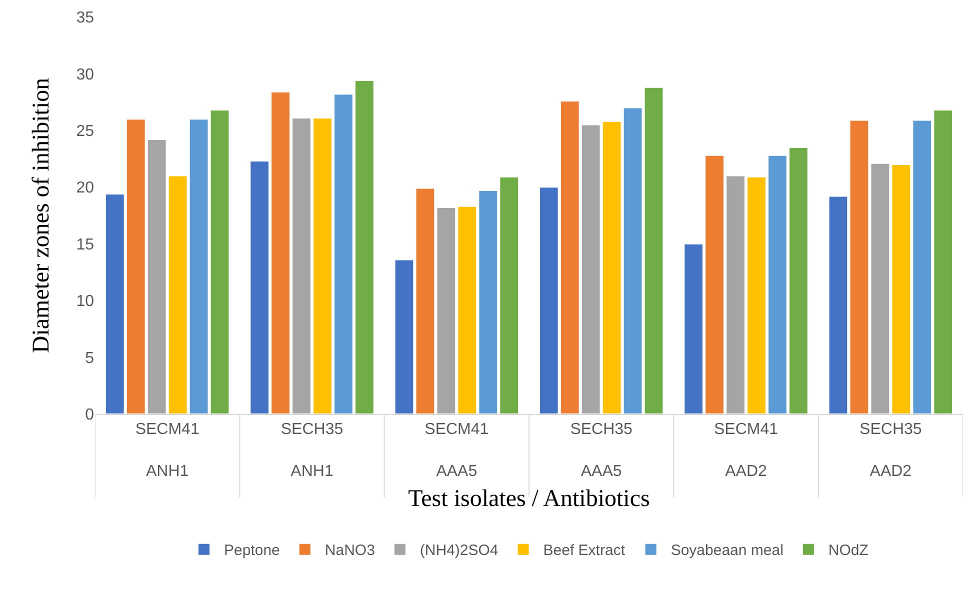  Describe the element at coordinates (746, 450) in the screenshot. I see `category-label: SECM41 AAD2` at that location.